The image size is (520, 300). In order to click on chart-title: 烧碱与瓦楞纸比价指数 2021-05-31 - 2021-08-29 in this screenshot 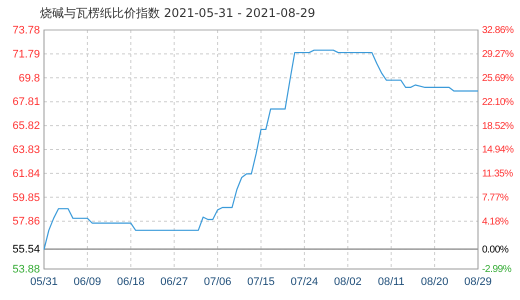, I will do `click(178, 13)`.